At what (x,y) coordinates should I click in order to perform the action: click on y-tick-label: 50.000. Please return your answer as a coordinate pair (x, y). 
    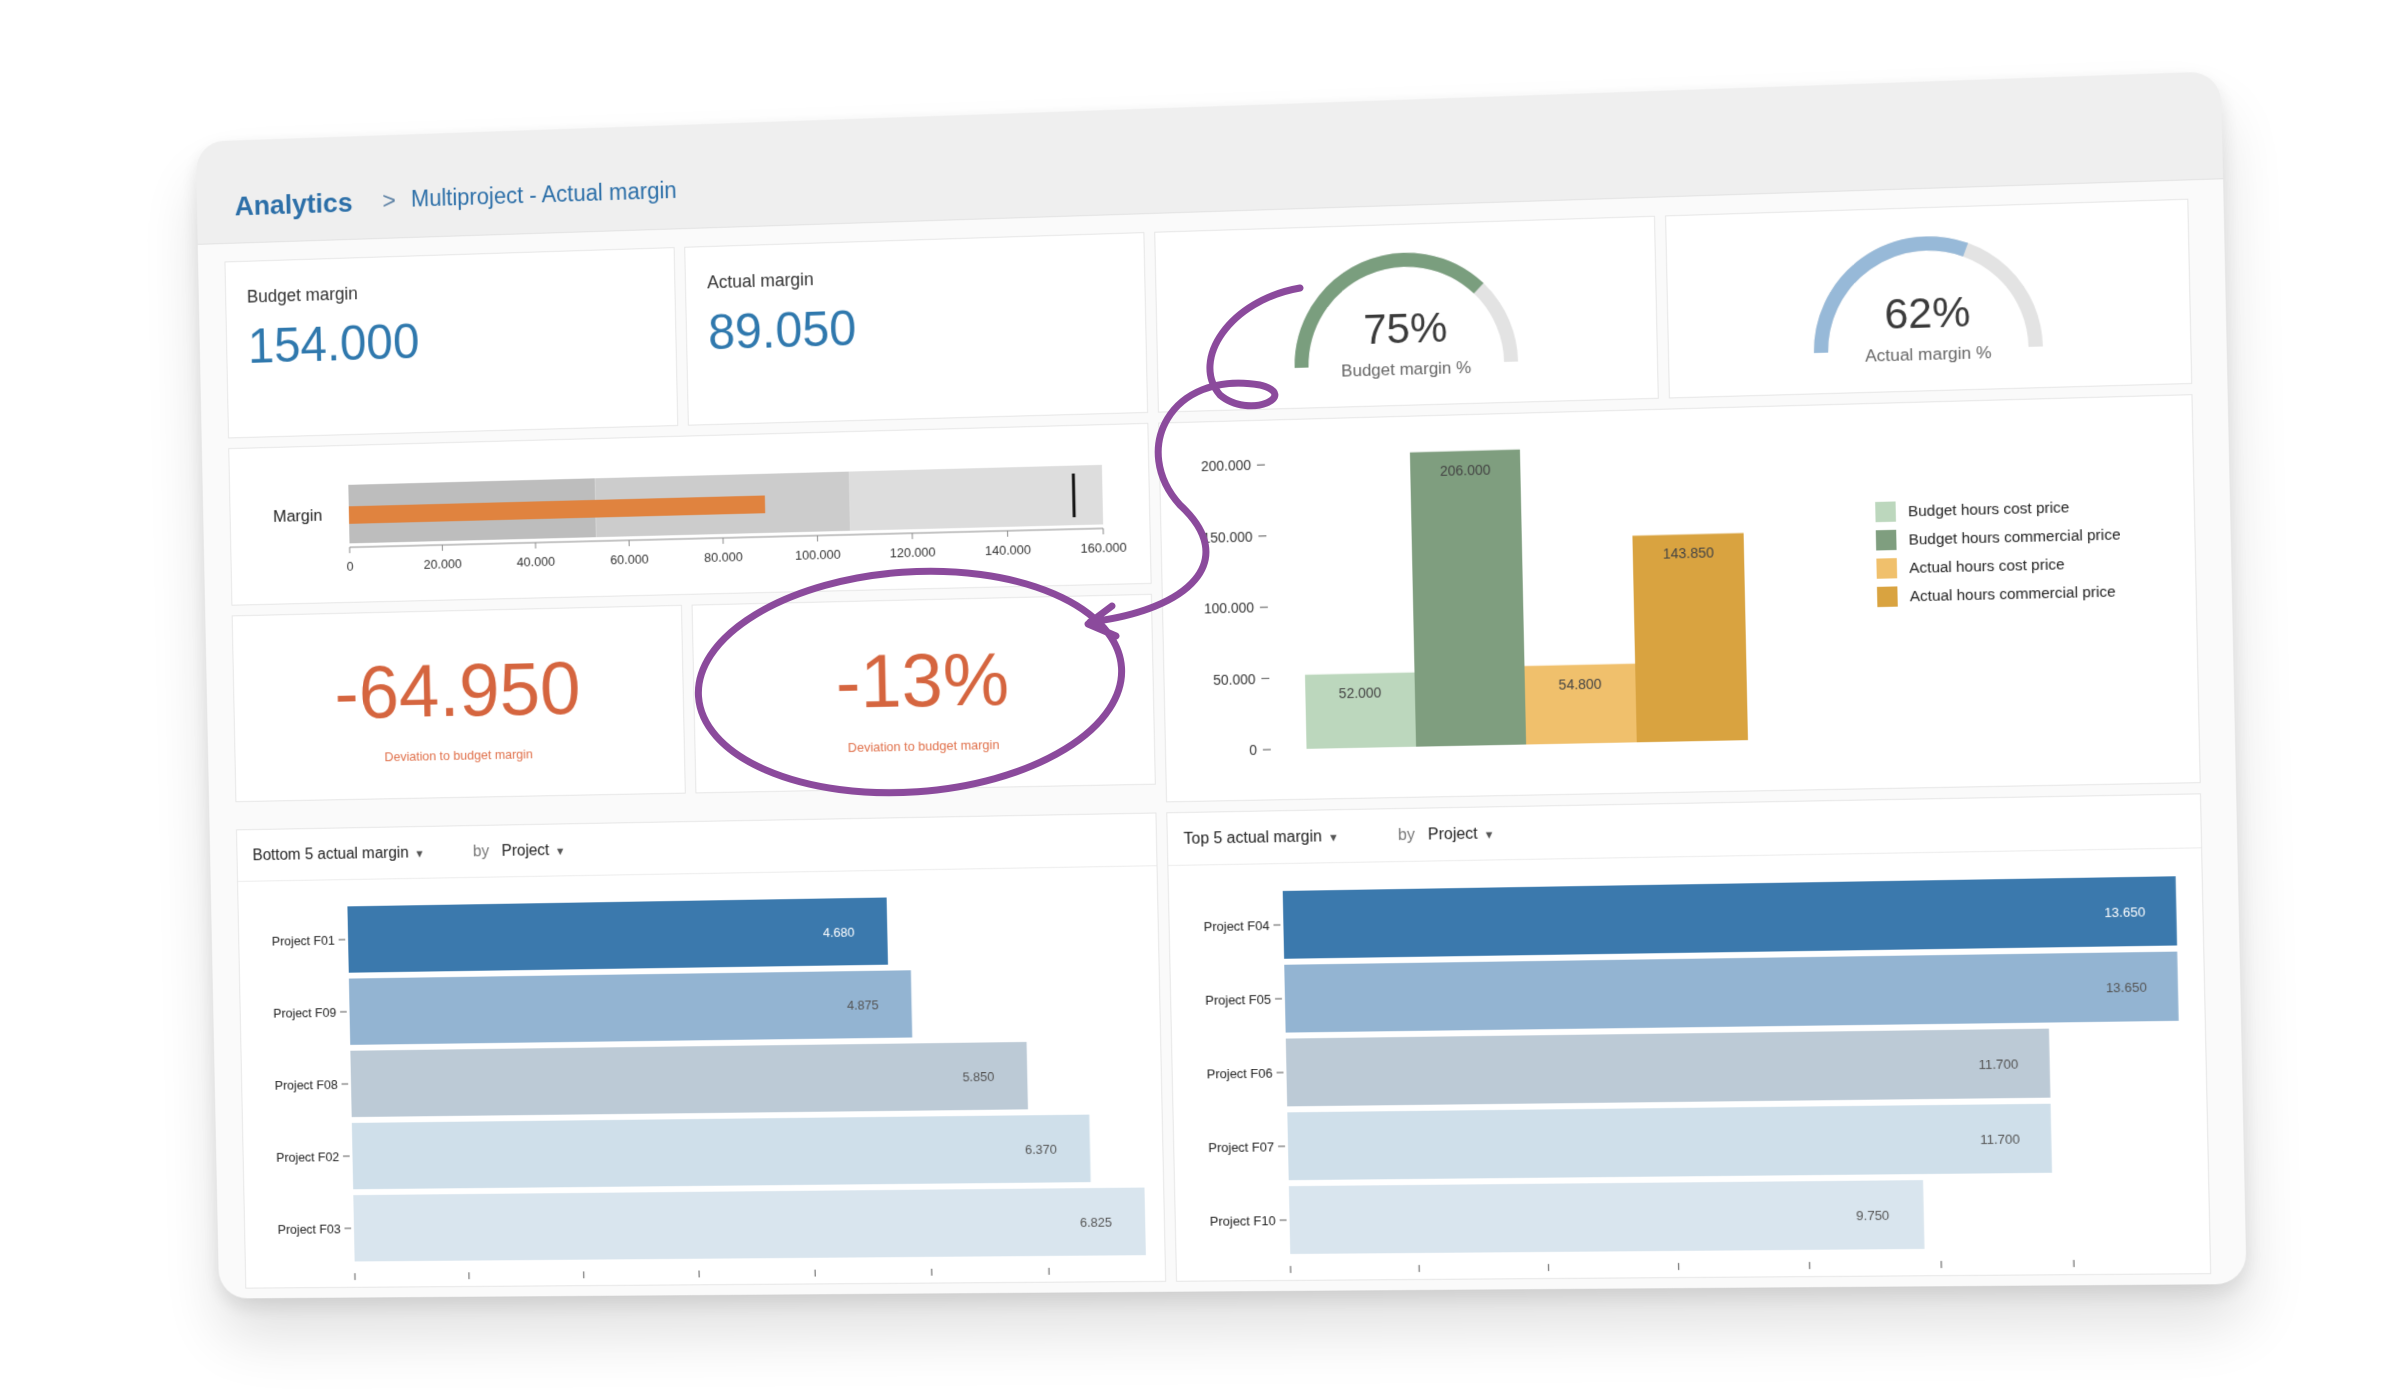
    Looking at the image, I should click on (1234, 679).